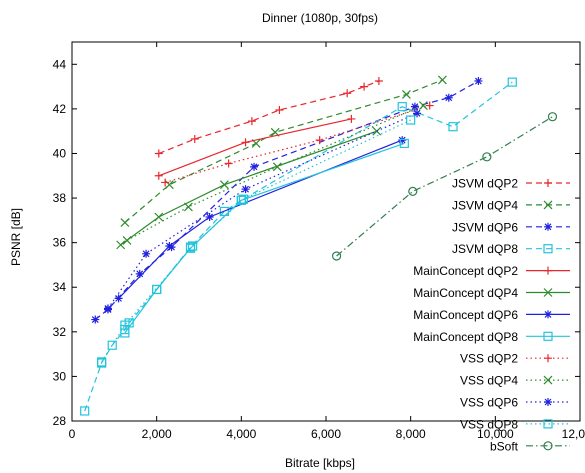  Describe the element at coordinates (495, 434) in the screenshot. I see `x-tick-label: 10,000` at that location.